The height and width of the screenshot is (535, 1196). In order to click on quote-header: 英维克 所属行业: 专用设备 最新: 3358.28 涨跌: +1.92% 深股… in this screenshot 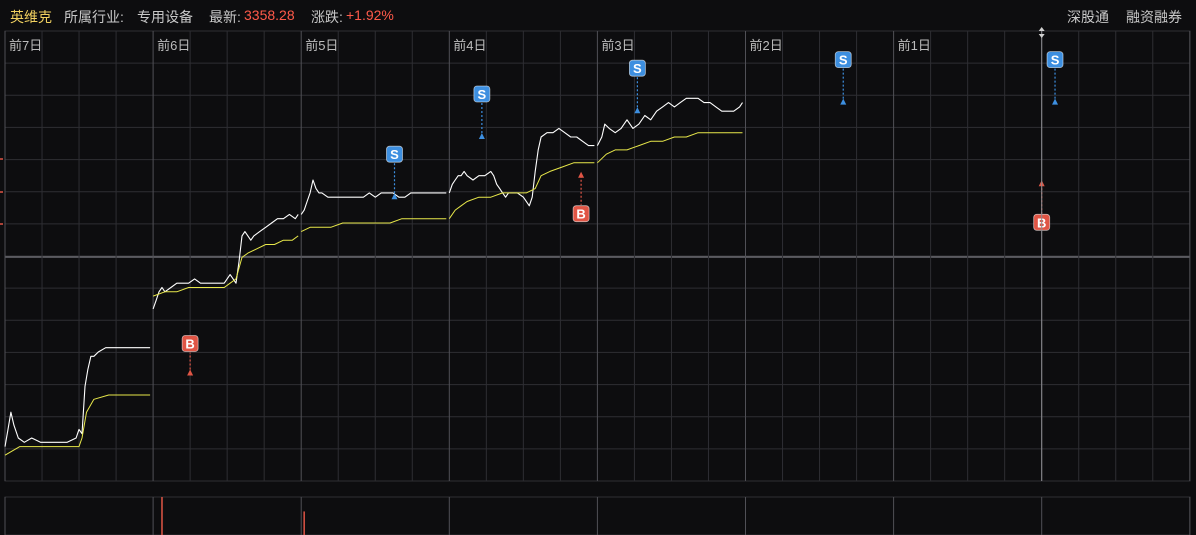, I will do `click(598, 15)`.